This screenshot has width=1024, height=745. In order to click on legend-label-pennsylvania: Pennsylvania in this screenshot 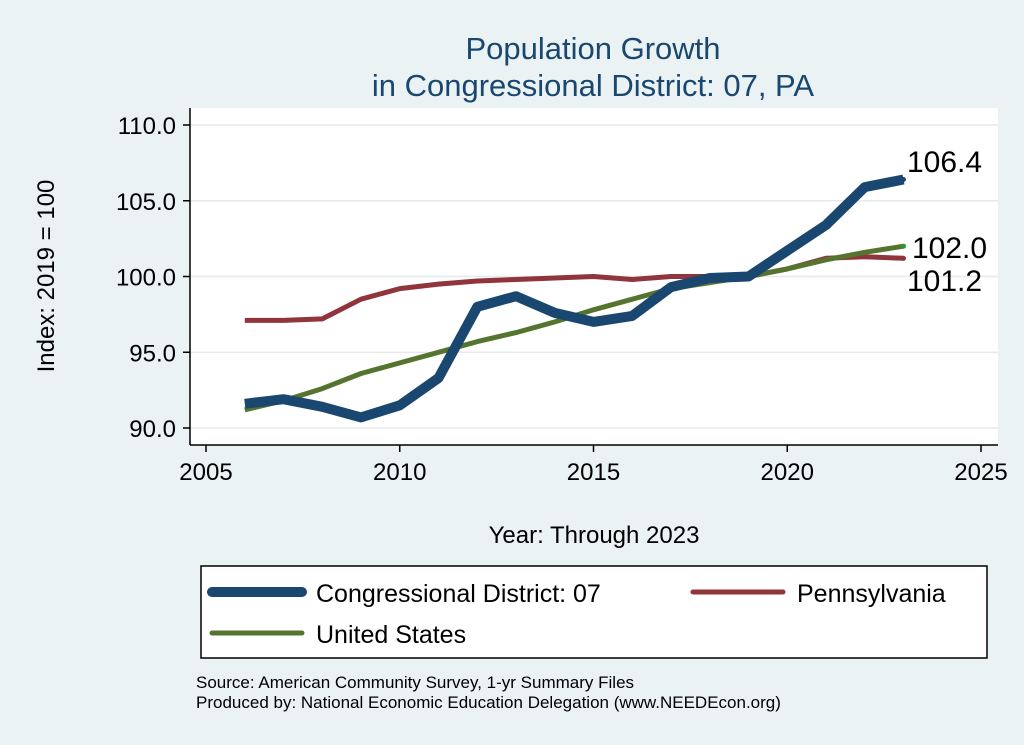, I will do `click(871, 594)`.